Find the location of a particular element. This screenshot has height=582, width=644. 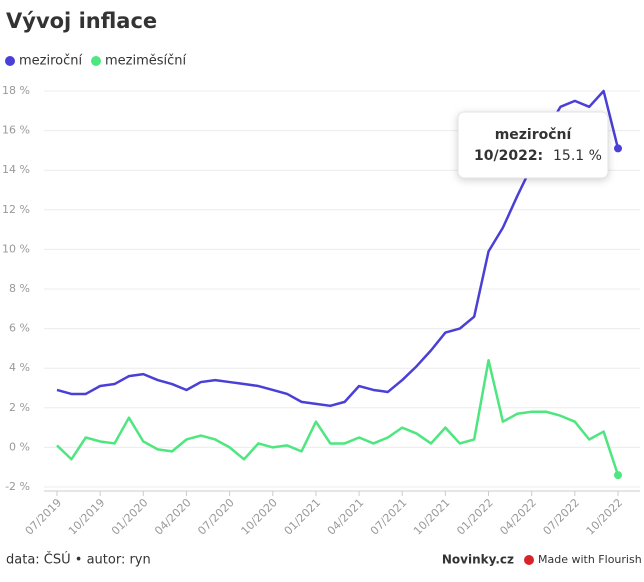

tooltip: meziroční 10/2022: 15.1 % is located at coordinates (533, 145).